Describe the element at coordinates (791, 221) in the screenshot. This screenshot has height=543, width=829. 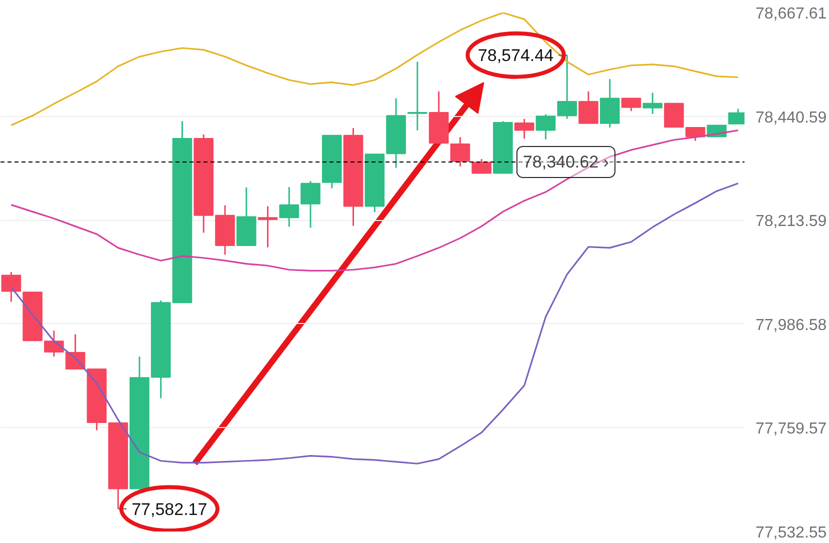
I see `y-tick-label: 78,213.59` at that location.